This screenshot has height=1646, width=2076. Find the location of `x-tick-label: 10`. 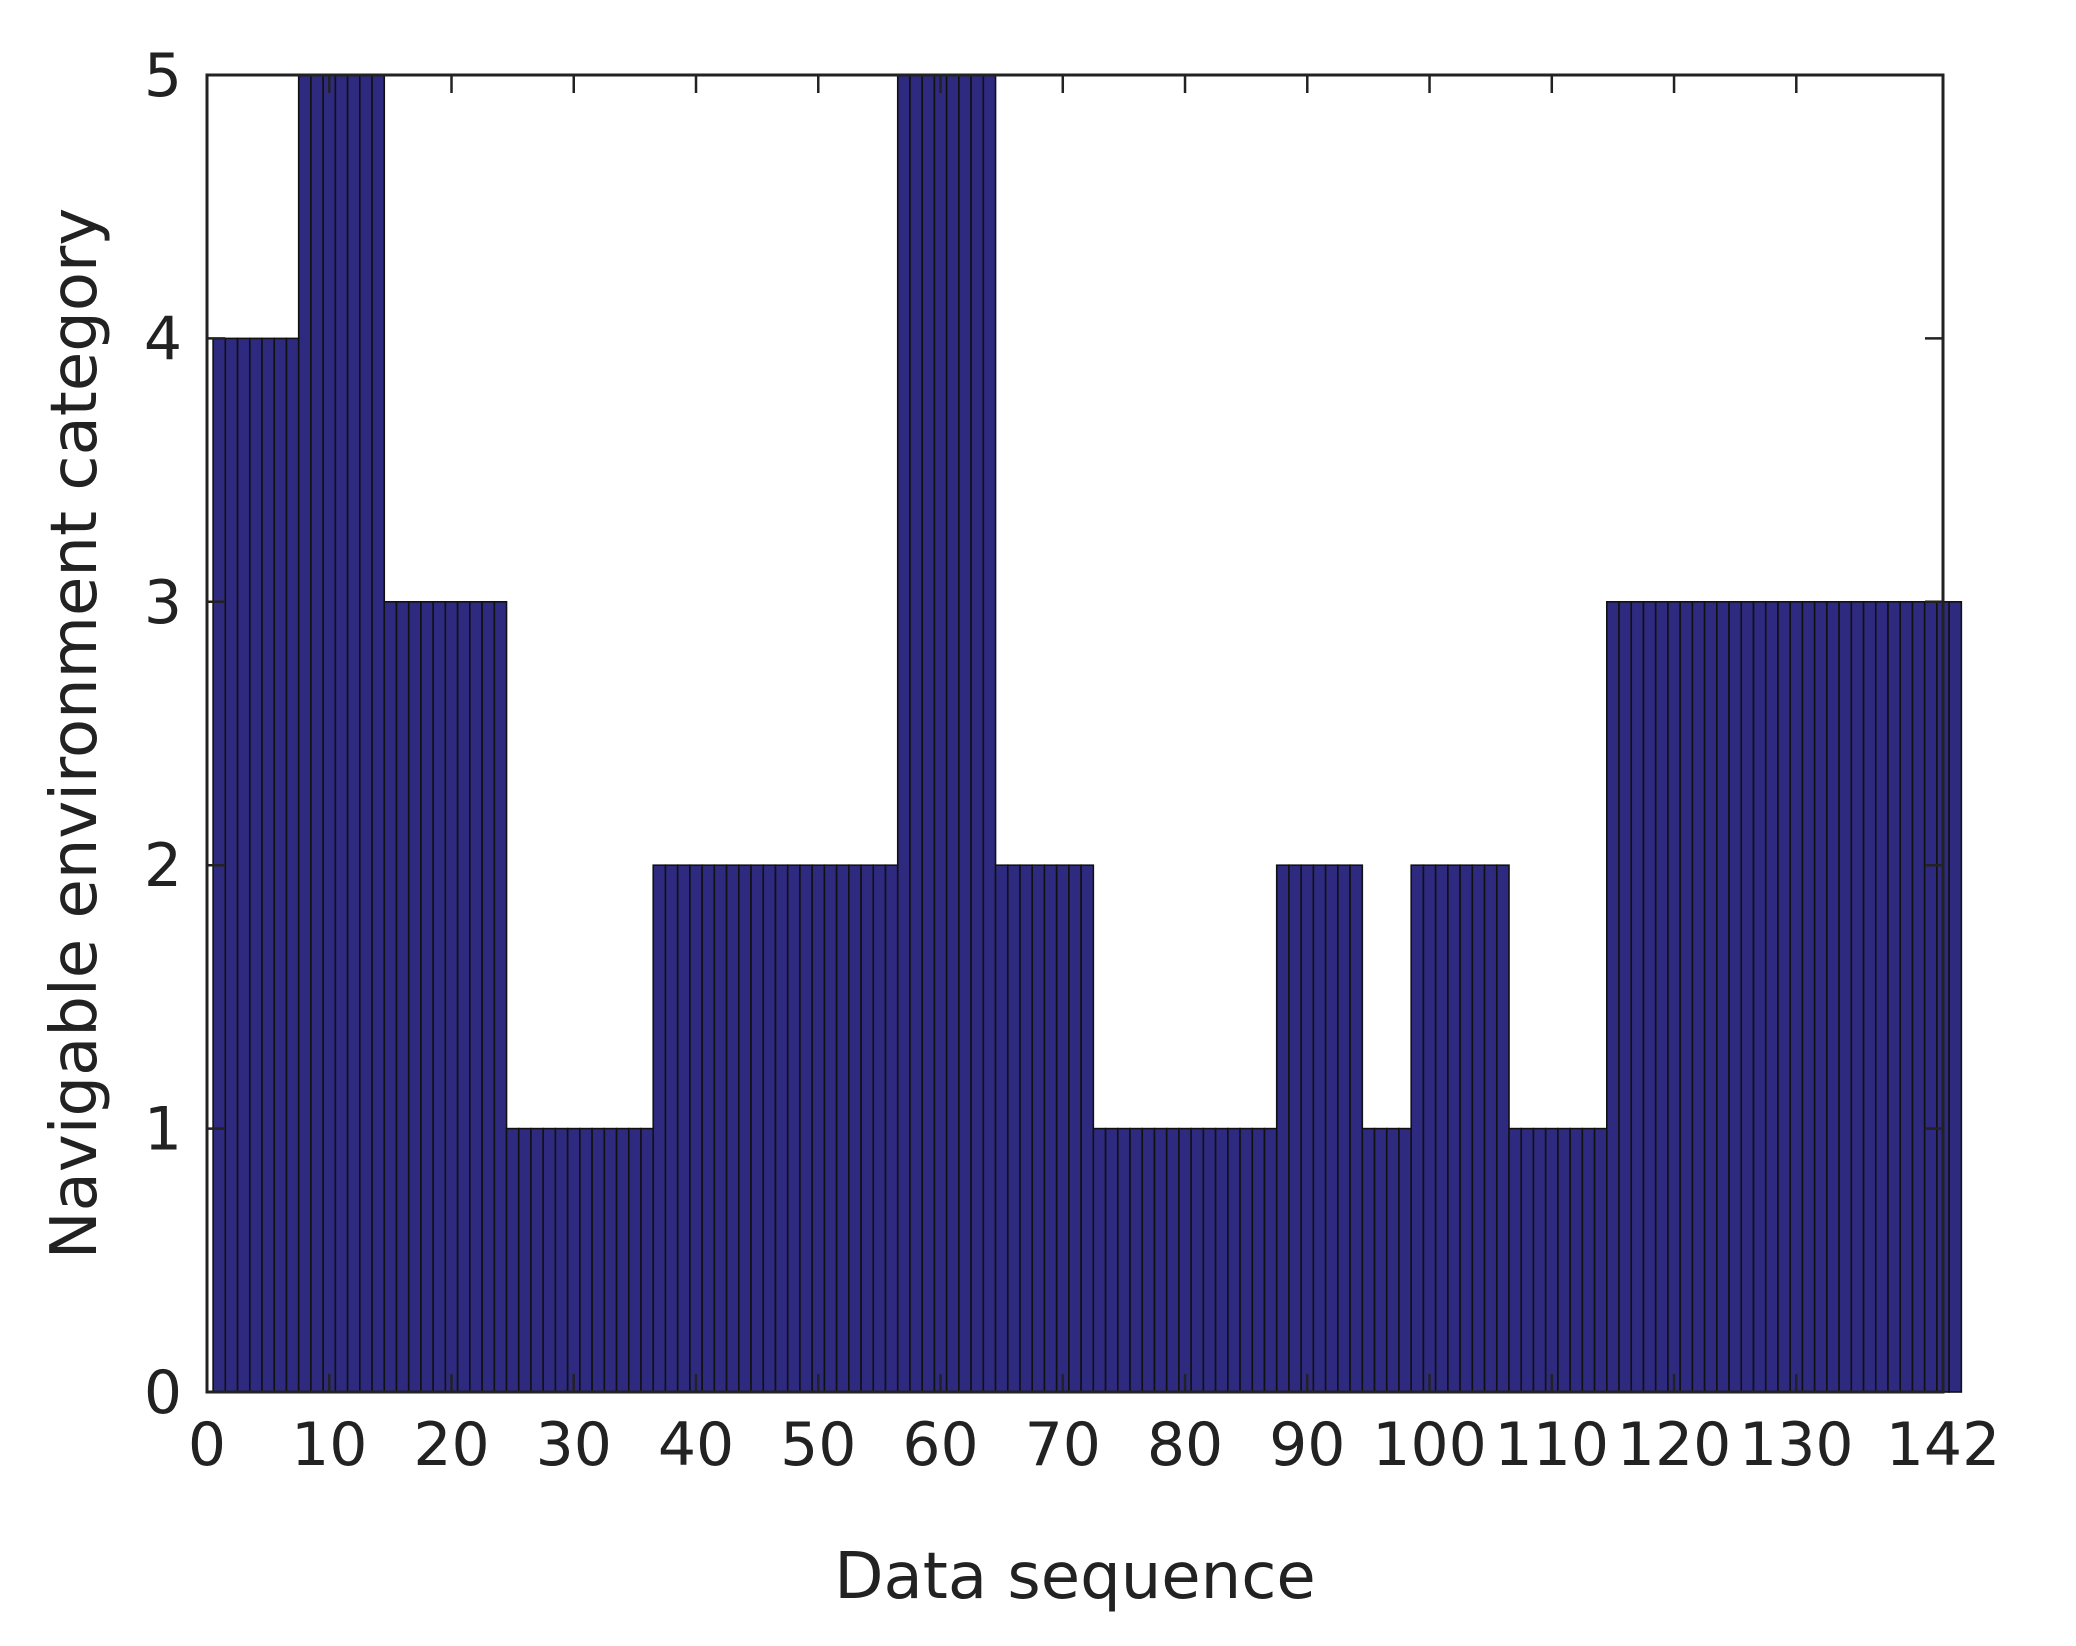

x-tick-label: 10 is located at coordinates (329, 1445).